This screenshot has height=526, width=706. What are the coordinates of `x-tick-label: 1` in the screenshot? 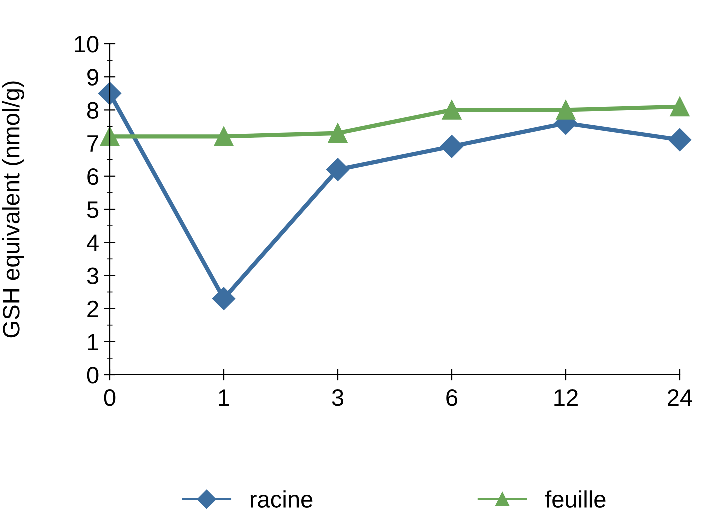 It's located at (224, 398).